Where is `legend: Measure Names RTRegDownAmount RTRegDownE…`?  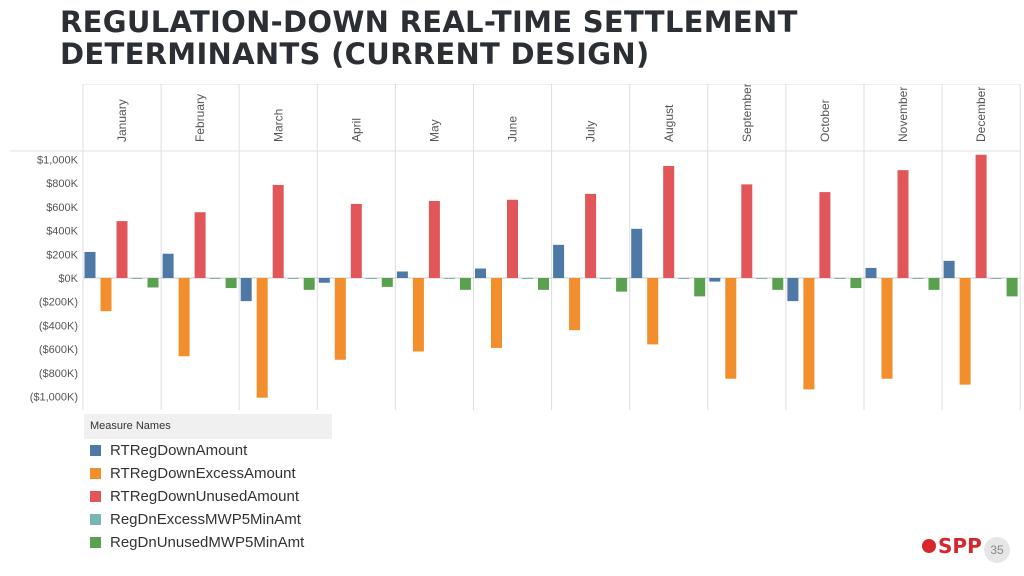
legend: Measure Names RTRegDownAmount RTRegDownE… is located at coordinates (208, 486).